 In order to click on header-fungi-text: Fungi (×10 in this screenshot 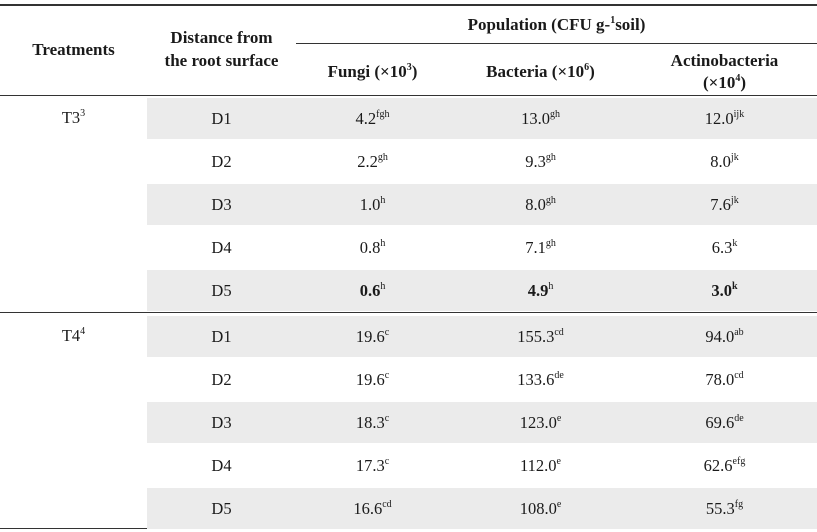, I will do `click(367, 71)`.